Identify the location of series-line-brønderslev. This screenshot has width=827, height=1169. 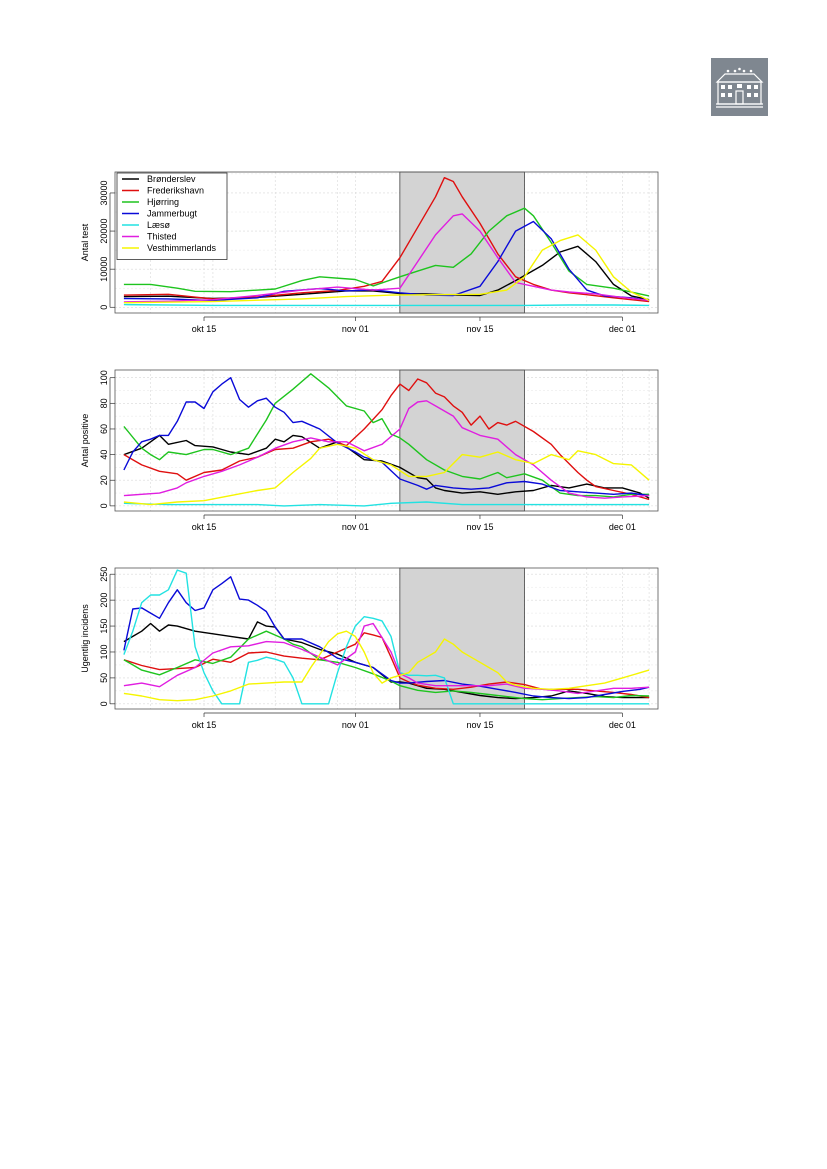
(386, 660).